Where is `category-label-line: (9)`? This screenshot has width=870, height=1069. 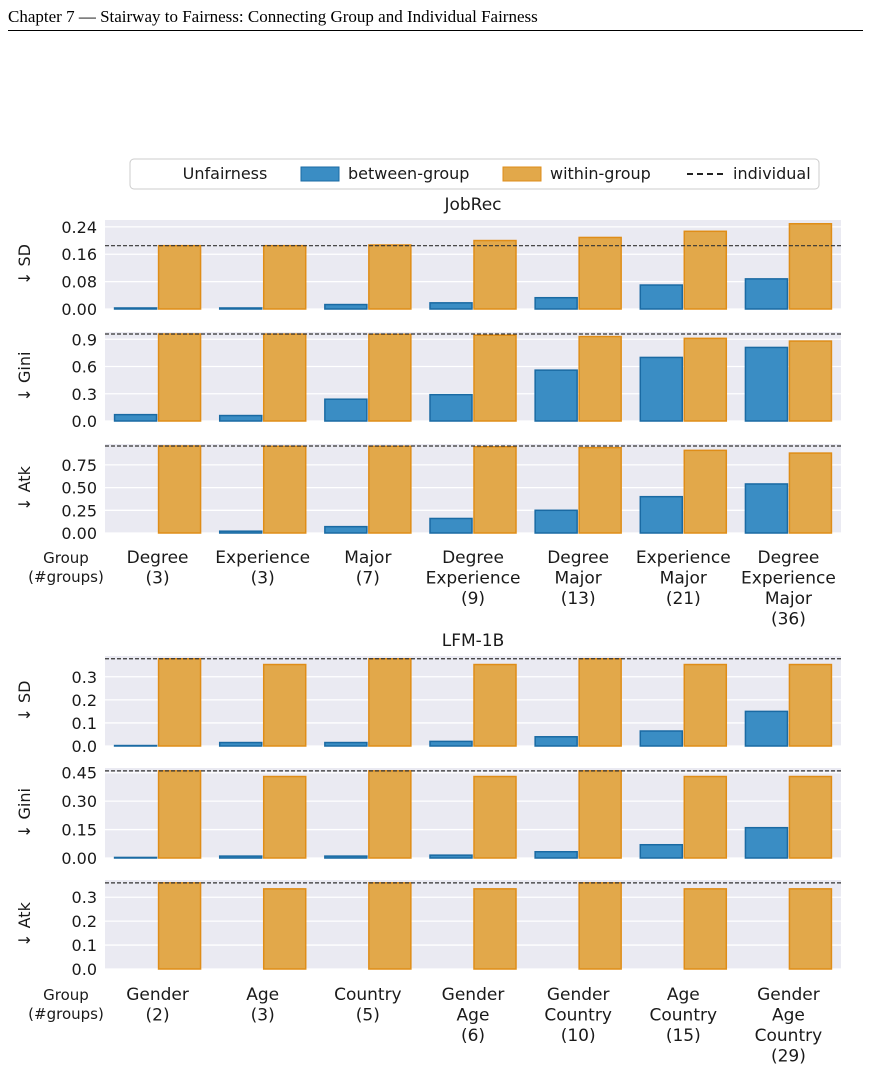
category-label-line: (9) is located at coordinates (473, 599).